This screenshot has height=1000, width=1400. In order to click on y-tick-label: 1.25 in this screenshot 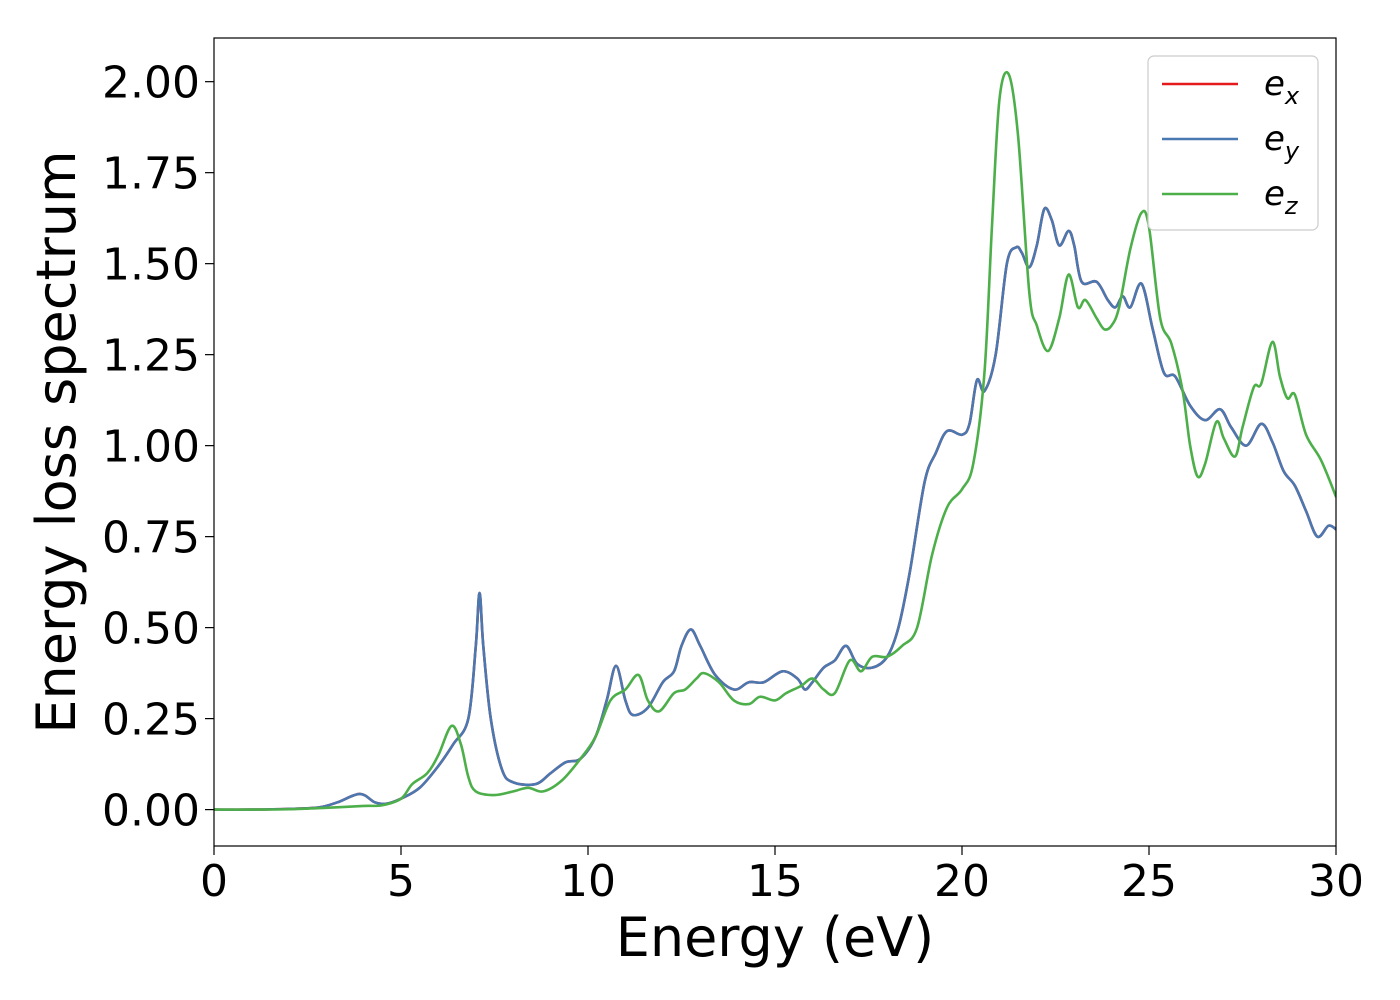, I will do `click(151, 356)`.